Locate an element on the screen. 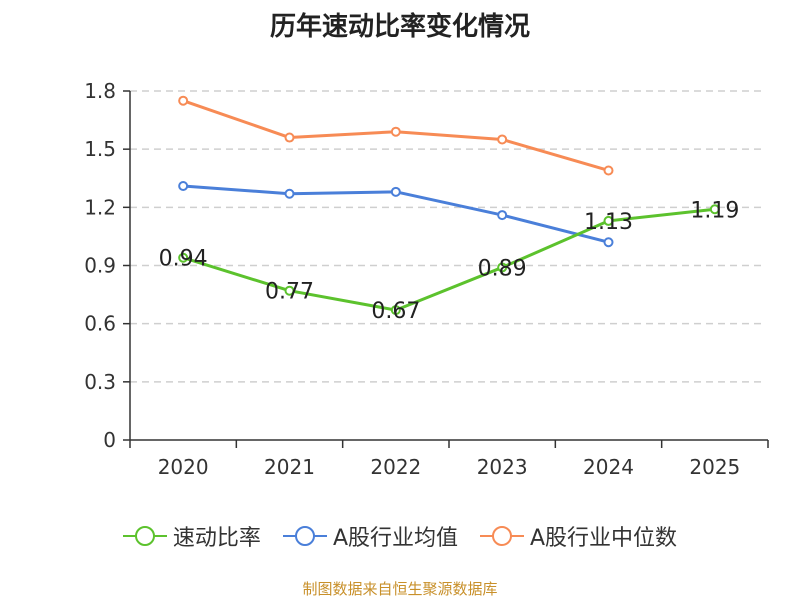 The image size is (800, 600). legend-label-industry-median: A股行业中位数 is located at coordinates (604, 538).